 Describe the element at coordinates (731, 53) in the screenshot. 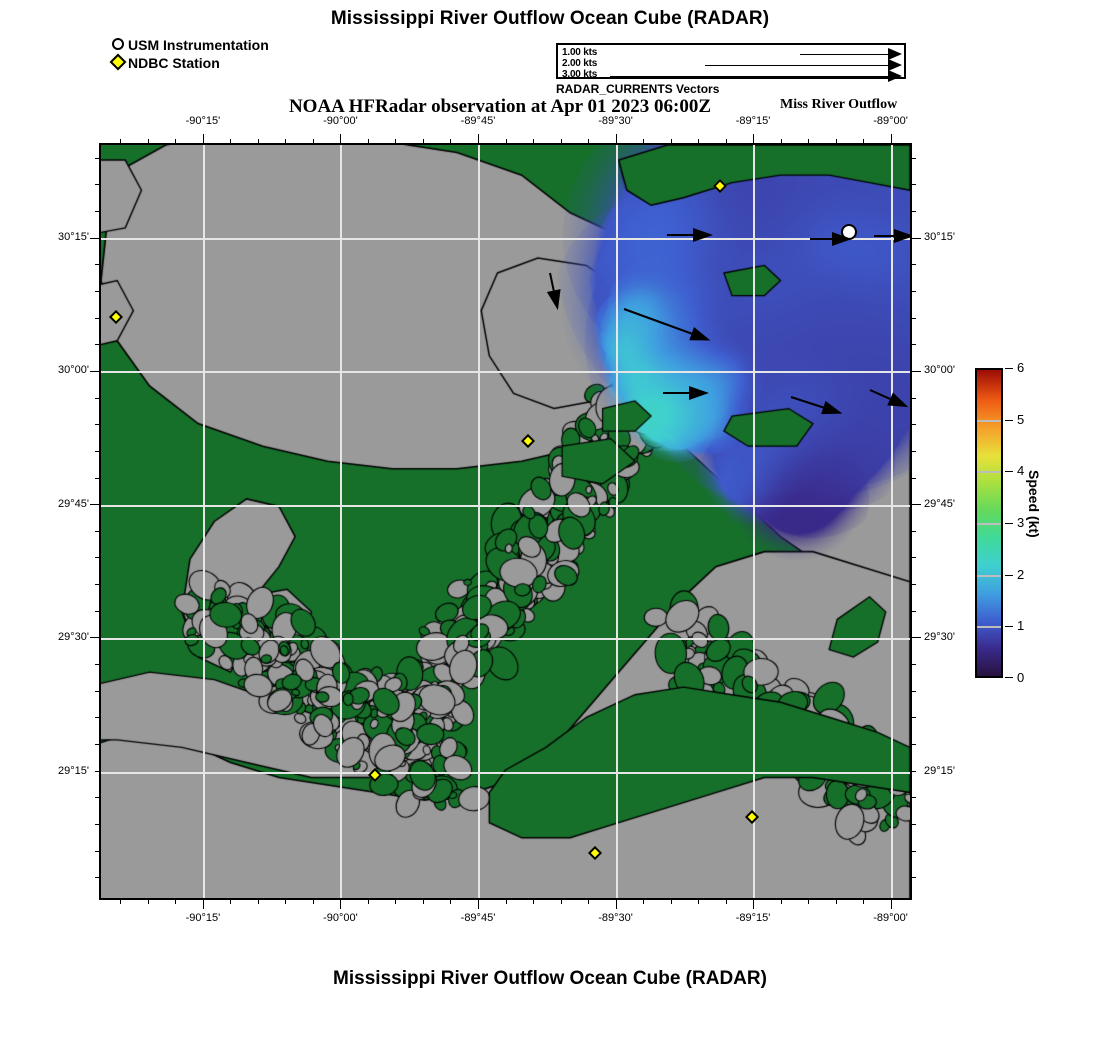

I see `vector-scale-row: 1.00 kts` at that location.